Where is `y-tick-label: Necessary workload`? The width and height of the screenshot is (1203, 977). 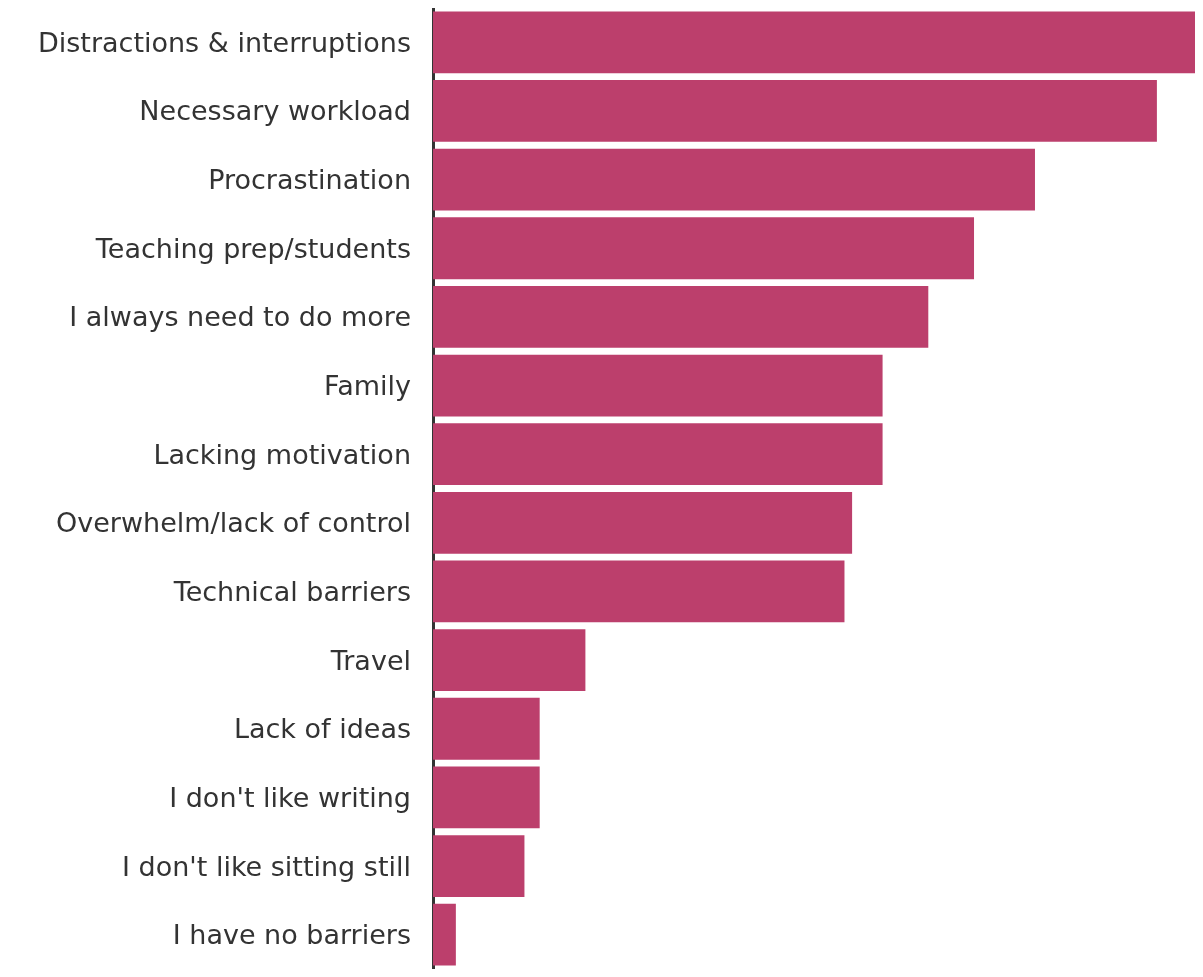 y-tick-label: Necessary workload is located at coordinates (275, 111).